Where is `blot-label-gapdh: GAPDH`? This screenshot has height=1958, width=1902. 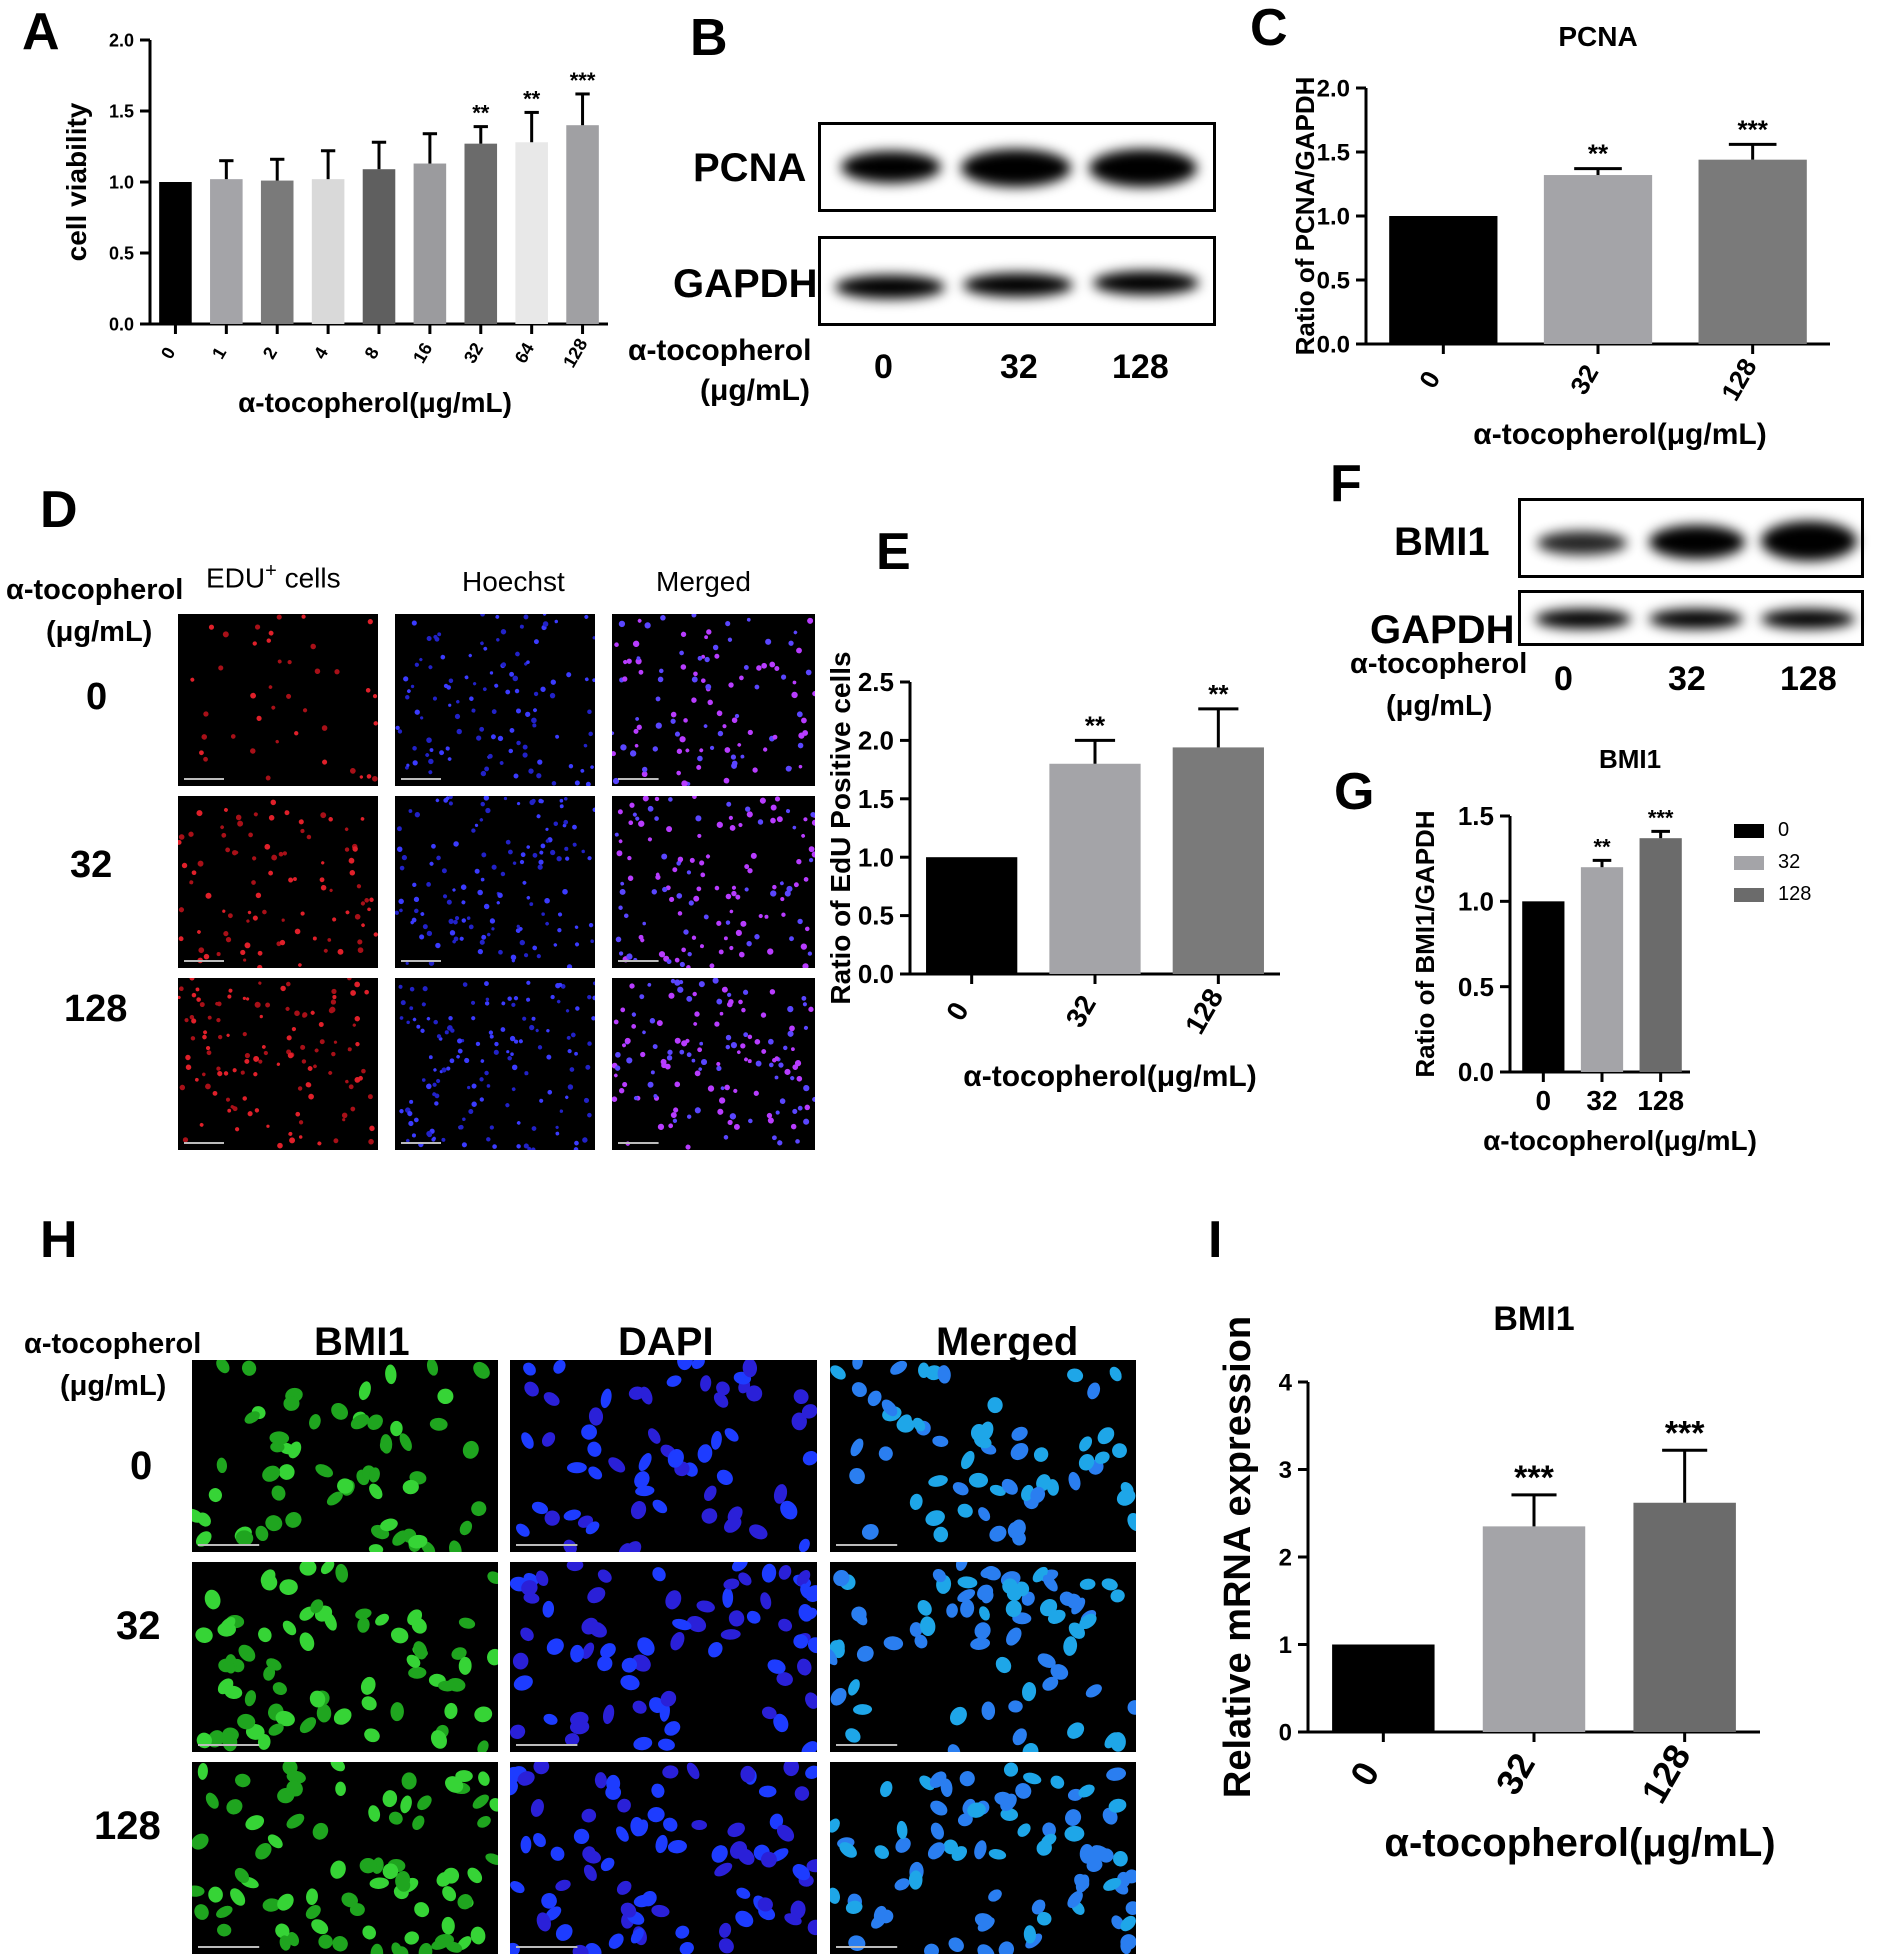 blot-label-gapdh: GAPDH is located at coordinates (745, 284).